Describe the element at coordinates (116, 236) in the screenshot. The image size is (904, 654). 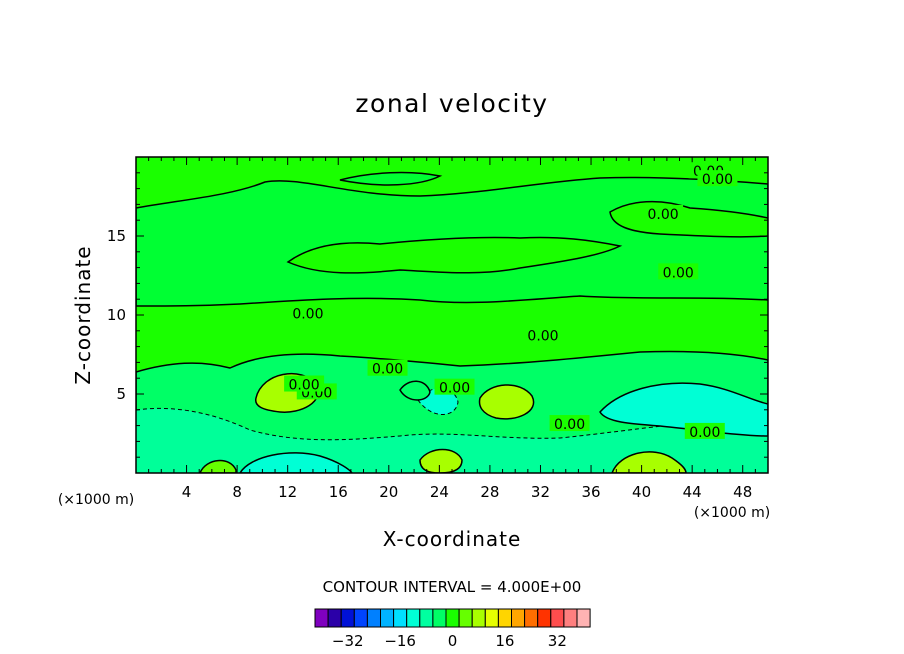
I see `y-tick-label: 15` at that location.